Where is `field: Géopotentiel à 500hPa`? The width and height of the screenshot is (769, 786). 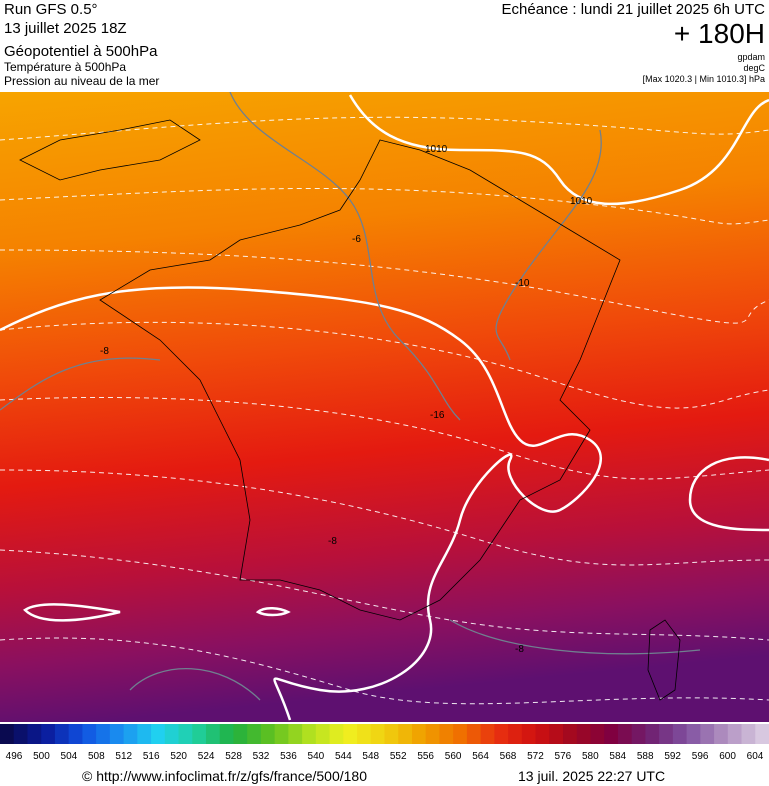 field: Géopotentiel à 500hPa is located at coordinates (81, 51).